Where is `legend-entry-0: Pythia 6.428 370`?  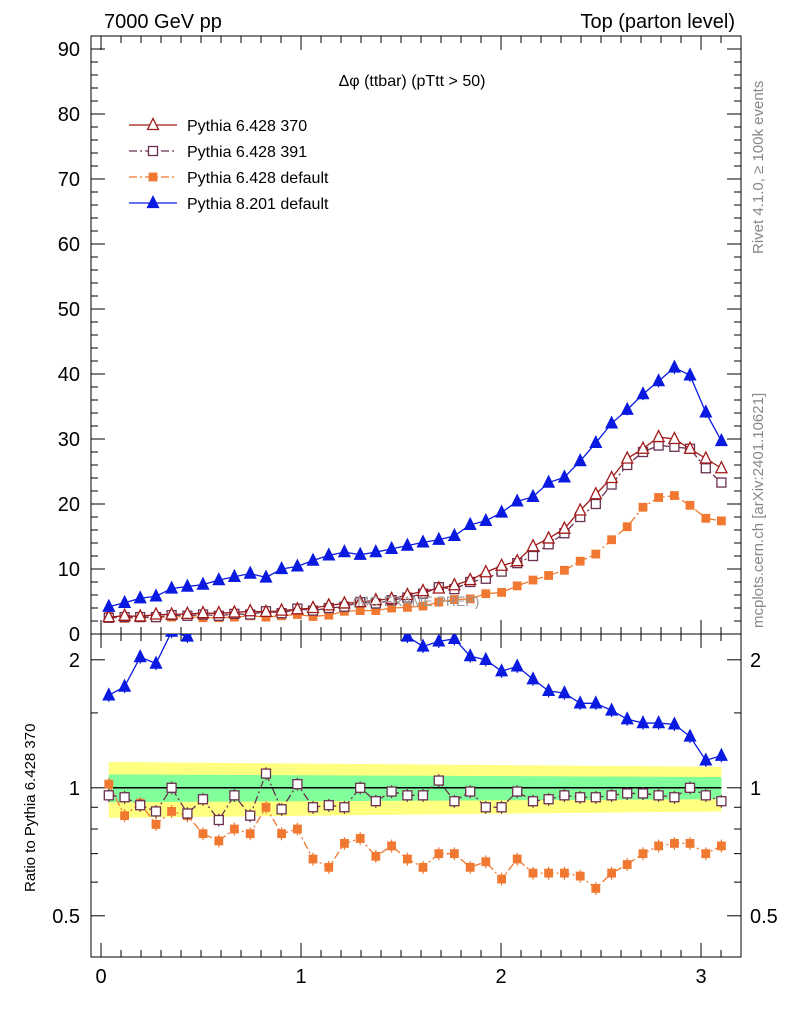 legend-entry-0: Pythia 6.428 370 is located at coordinates (218, 126).